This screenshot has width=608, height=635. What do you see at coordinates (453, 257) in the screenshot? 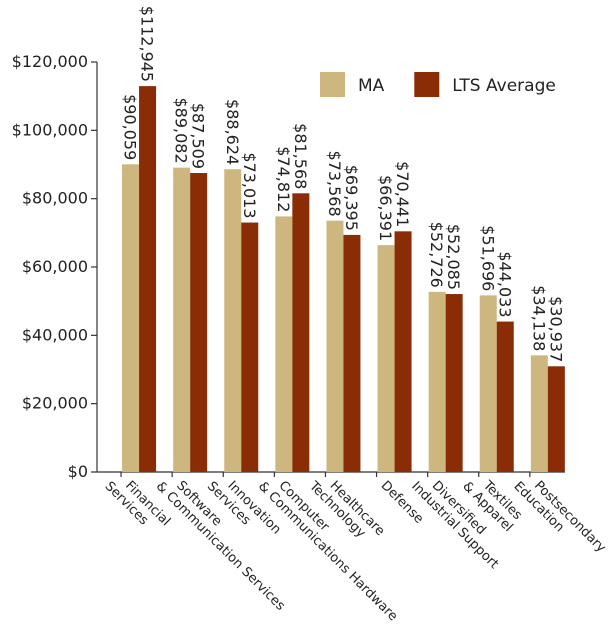
I see `value-label: $52,085` at bounding box center [453, 257].